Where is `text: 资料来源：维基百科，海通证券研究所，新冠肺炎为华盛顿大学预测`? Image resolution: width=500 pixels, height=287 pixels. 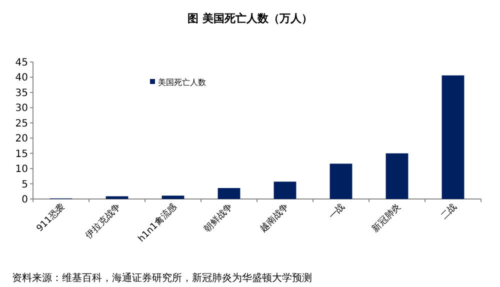 text: 资料来源：维基百科，海通证券研究所，新冠肺炎为华盛顿大学预测 is located at coordinates (162, 278).